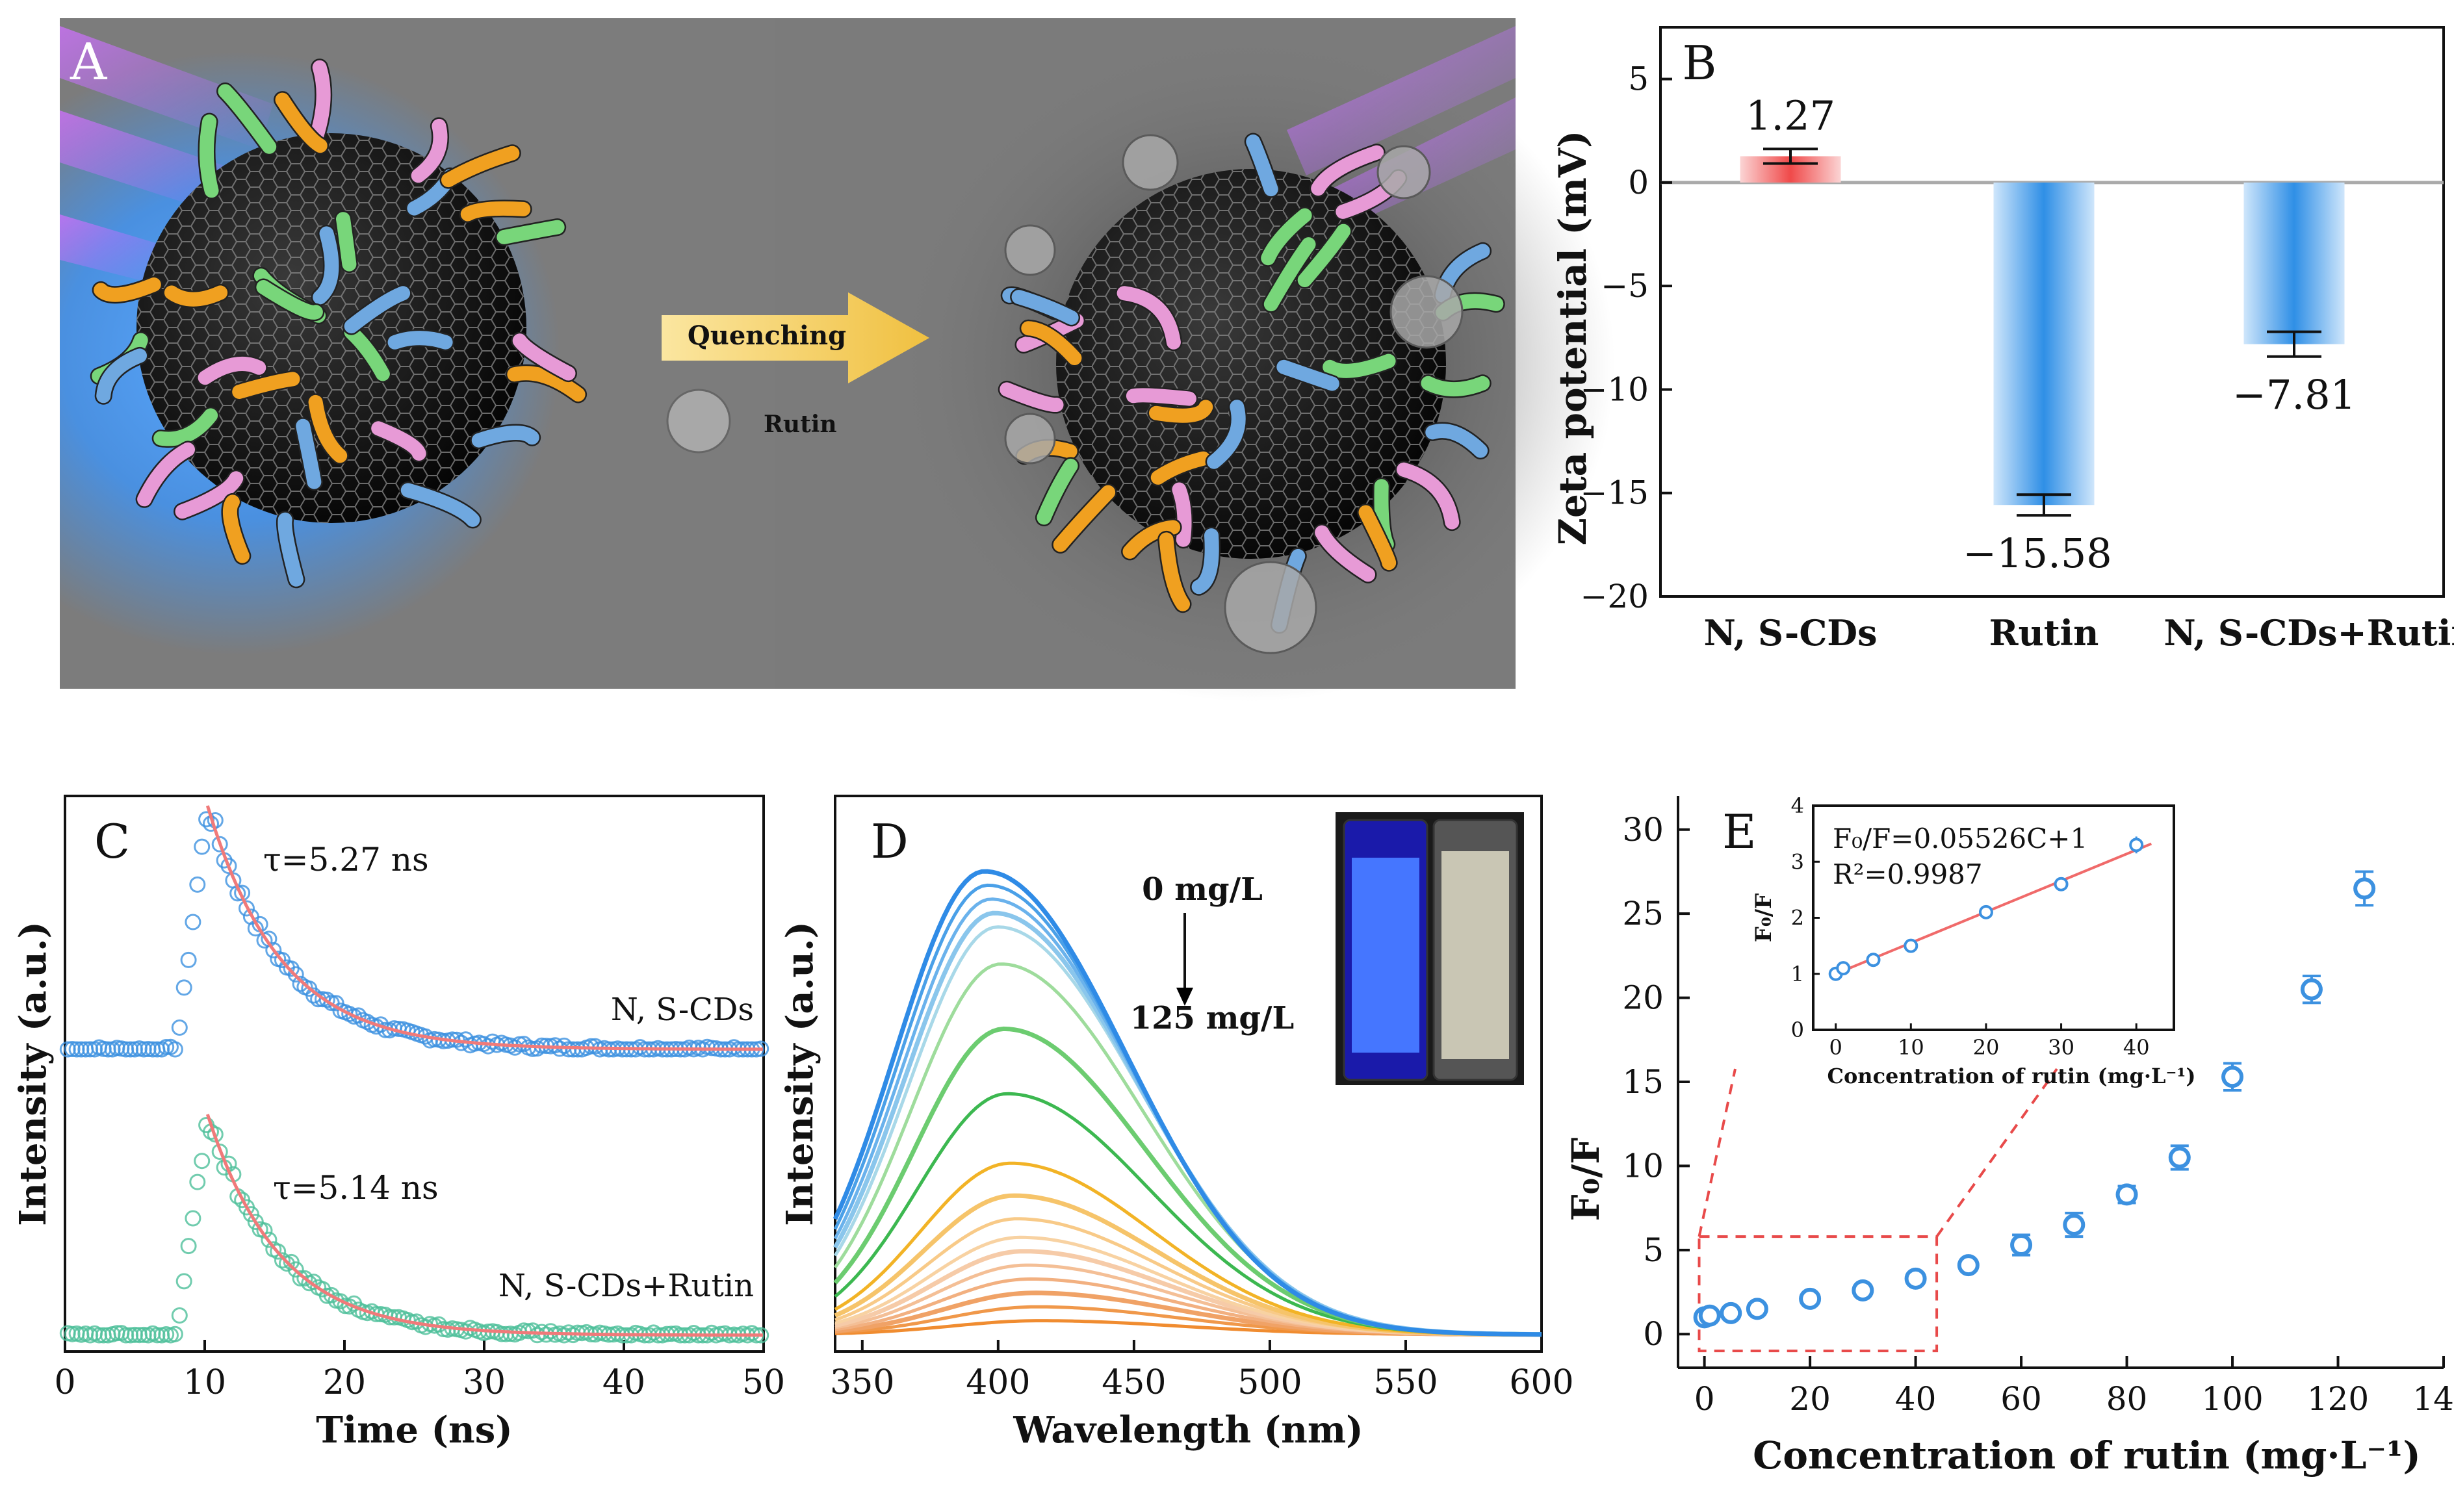  I want to click on inset-x-tick-label: 10, so click(1911, 1047).